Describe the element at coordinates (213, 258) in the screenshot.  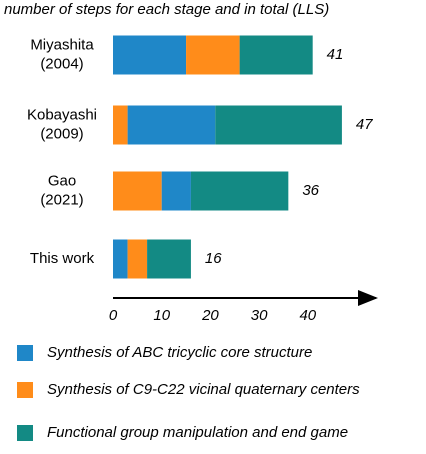
I see `total-label: 16` at that location.